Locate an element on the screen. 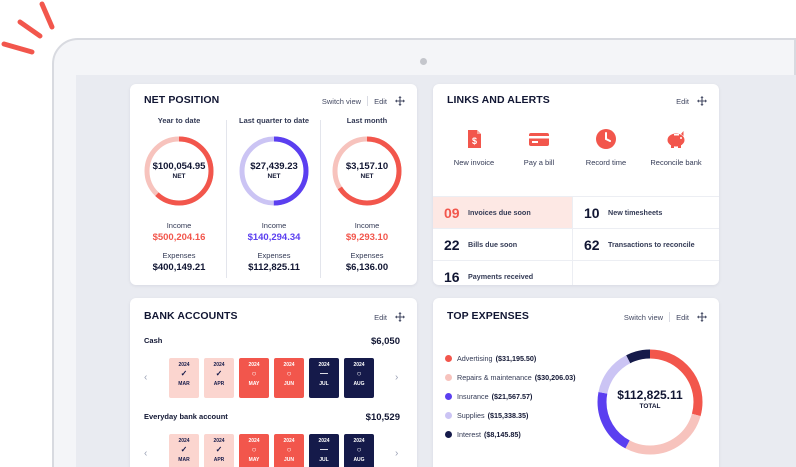 This screenshot has height=467, width=796. alert-item: 10 New timesheets is located at coordinates (645, 212).